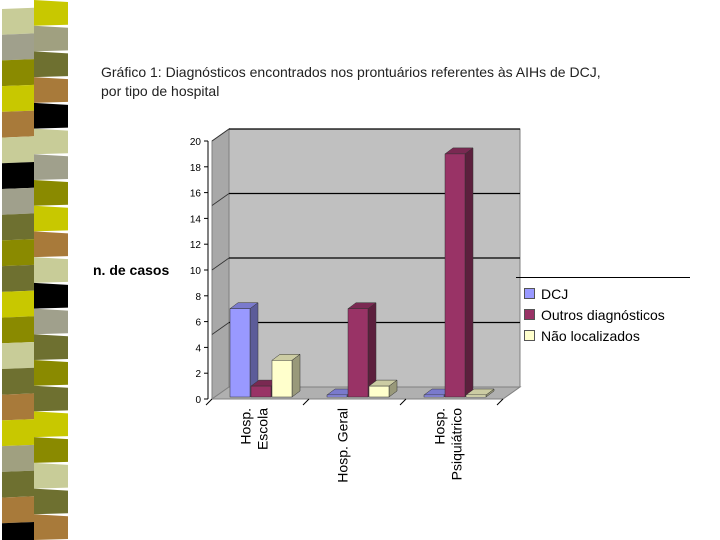 The height and width of the screenshot is (540, 720). I want to click on legend-label-dcj: DCJ, so click(555, 293).